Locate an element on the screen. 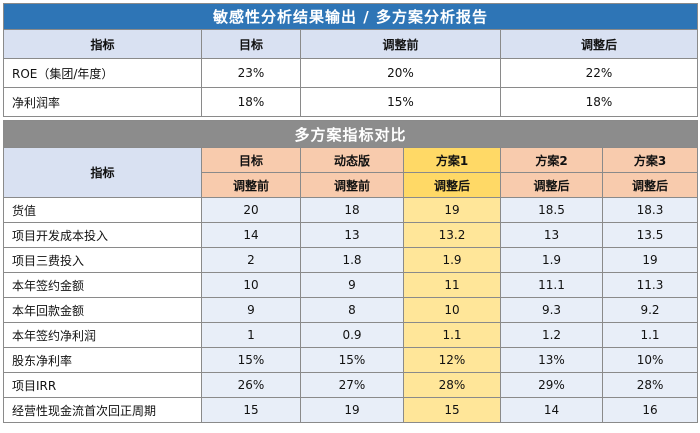 The height and width of the screenshot is (433, 700). table-row: 项目开发成本投入 14 13 13.2 13 13.5 is located at coordinates (351, 235).